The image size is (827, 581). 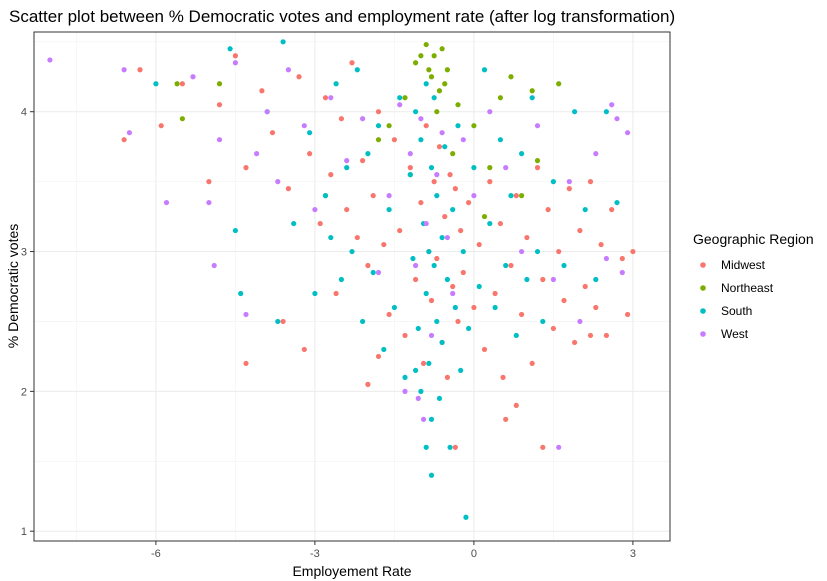 What do you see at coordinates (743, 265) in the screenshot?
I see `legend-label: Midwest` at bounding box center [743, 265].